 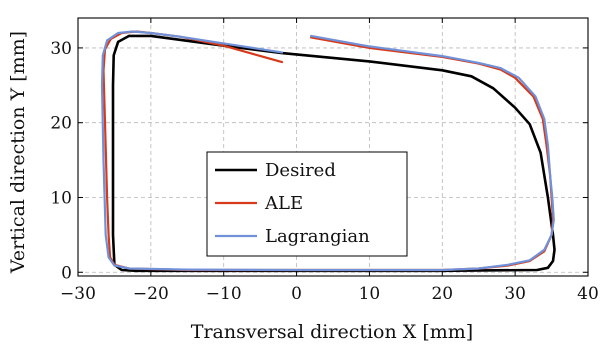 I want to click on x-tick-label: 40, so click(x=588, y=294).